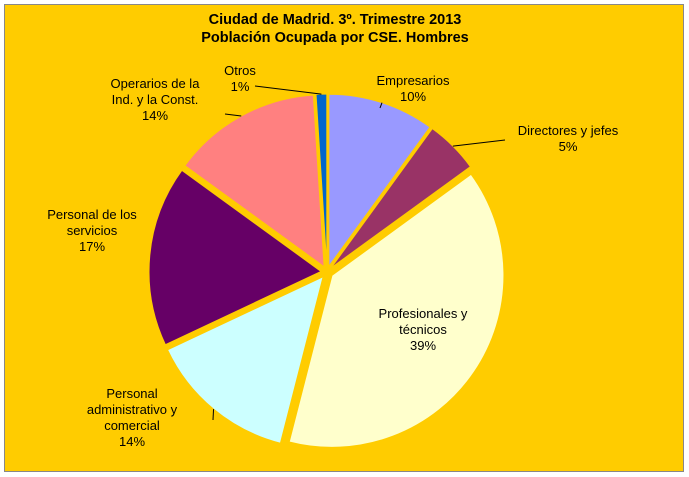  Describe the element at coordinates (568, 146) in the screenshot. I see `slice-value-label: 5%` at that location.